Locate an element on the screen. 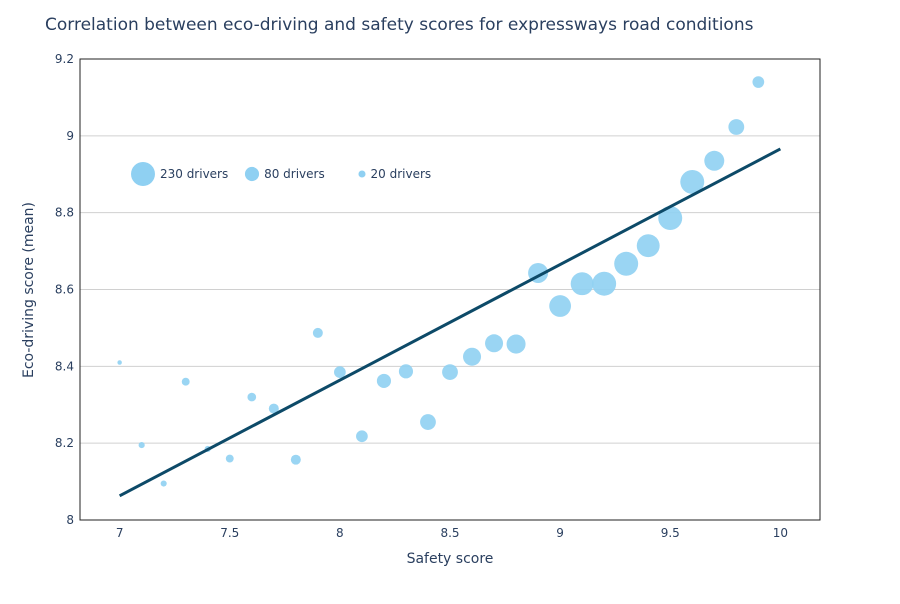 The height and width of the screenshot is (604, 900). x-tick-label: 10 is located at coordinates (780, 533).